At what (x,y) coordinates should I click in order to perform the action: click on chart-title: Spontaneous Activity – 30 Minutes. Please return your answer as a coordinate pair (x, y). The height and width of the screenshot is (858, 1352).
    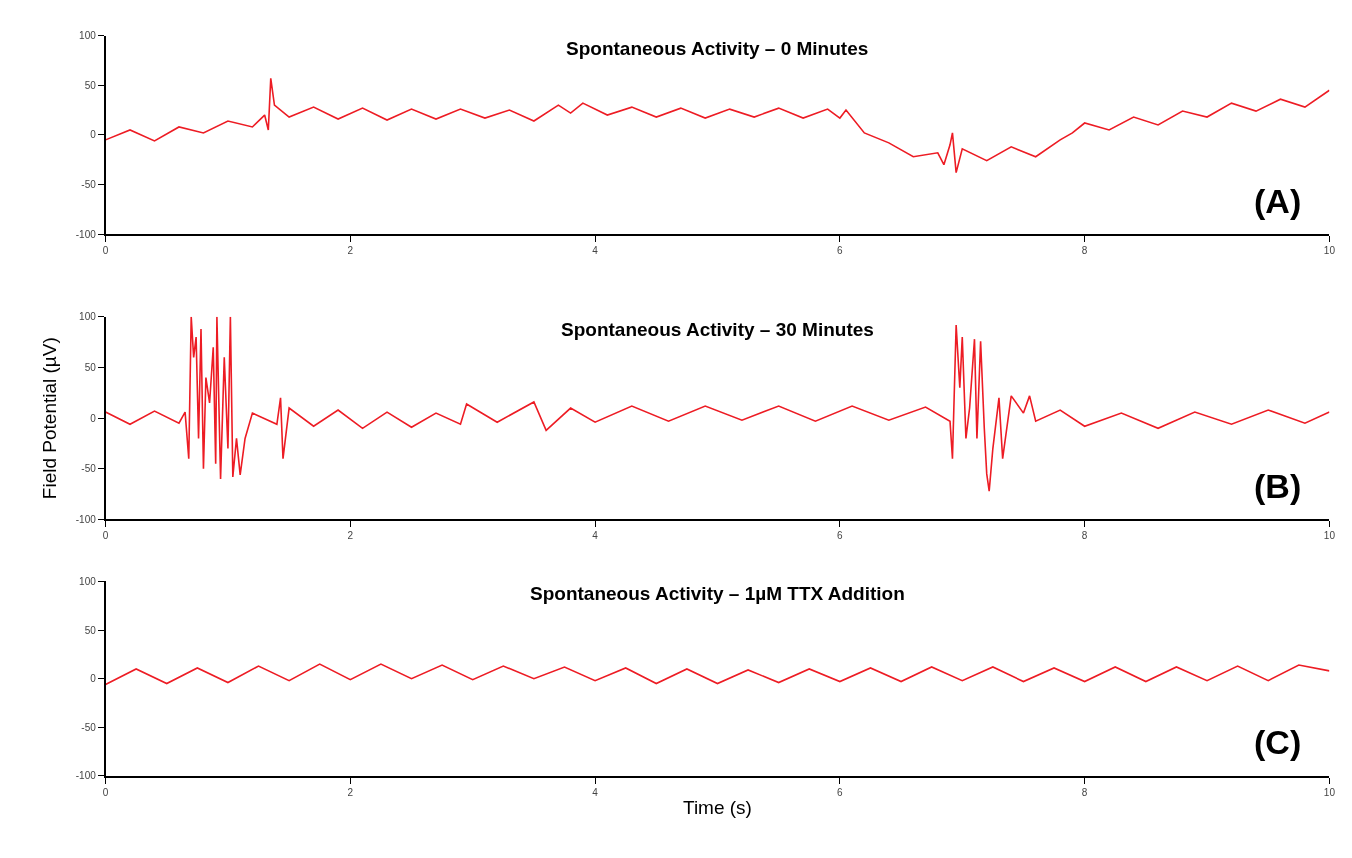
    Looking at the image, I should click on (717, 329).